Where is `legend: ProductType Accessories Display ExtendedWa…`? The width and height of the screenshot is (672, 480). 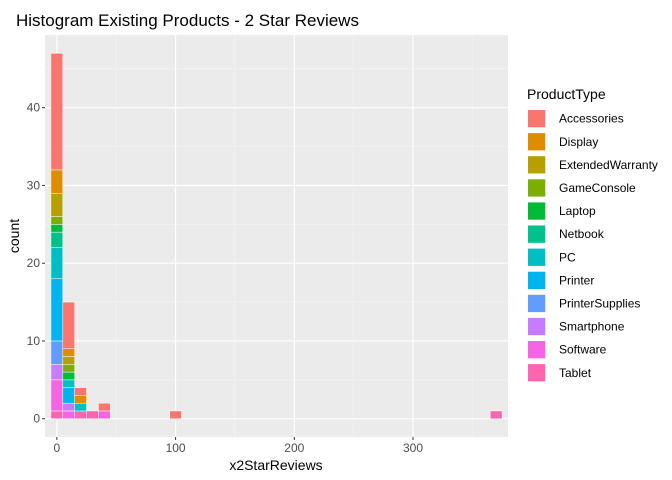
legend: ProductType Accessories Display ExtendedWa… is located at coordinates (592, 234).